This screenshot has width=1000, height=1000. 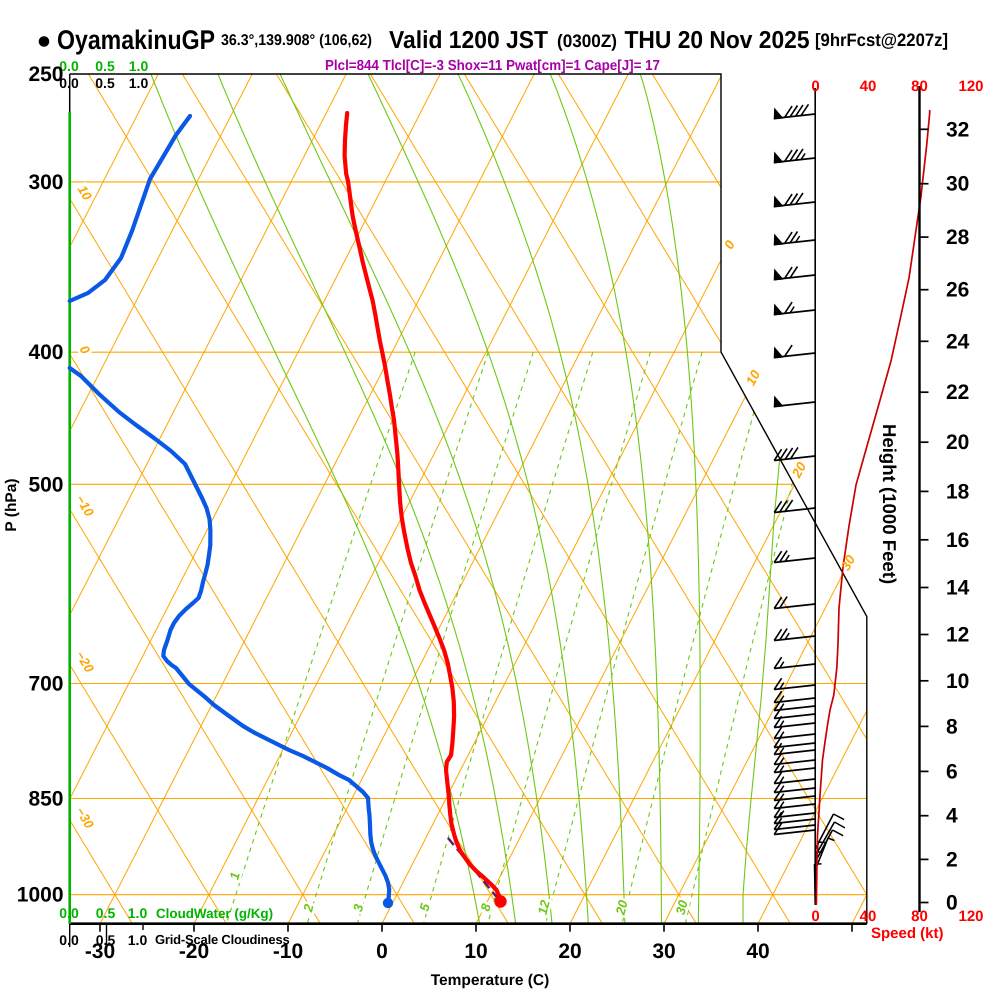 What do you see at coordinates (45, 684) in the screenshot?
I see `svg-text: 700` at bounding box center [45, 684].